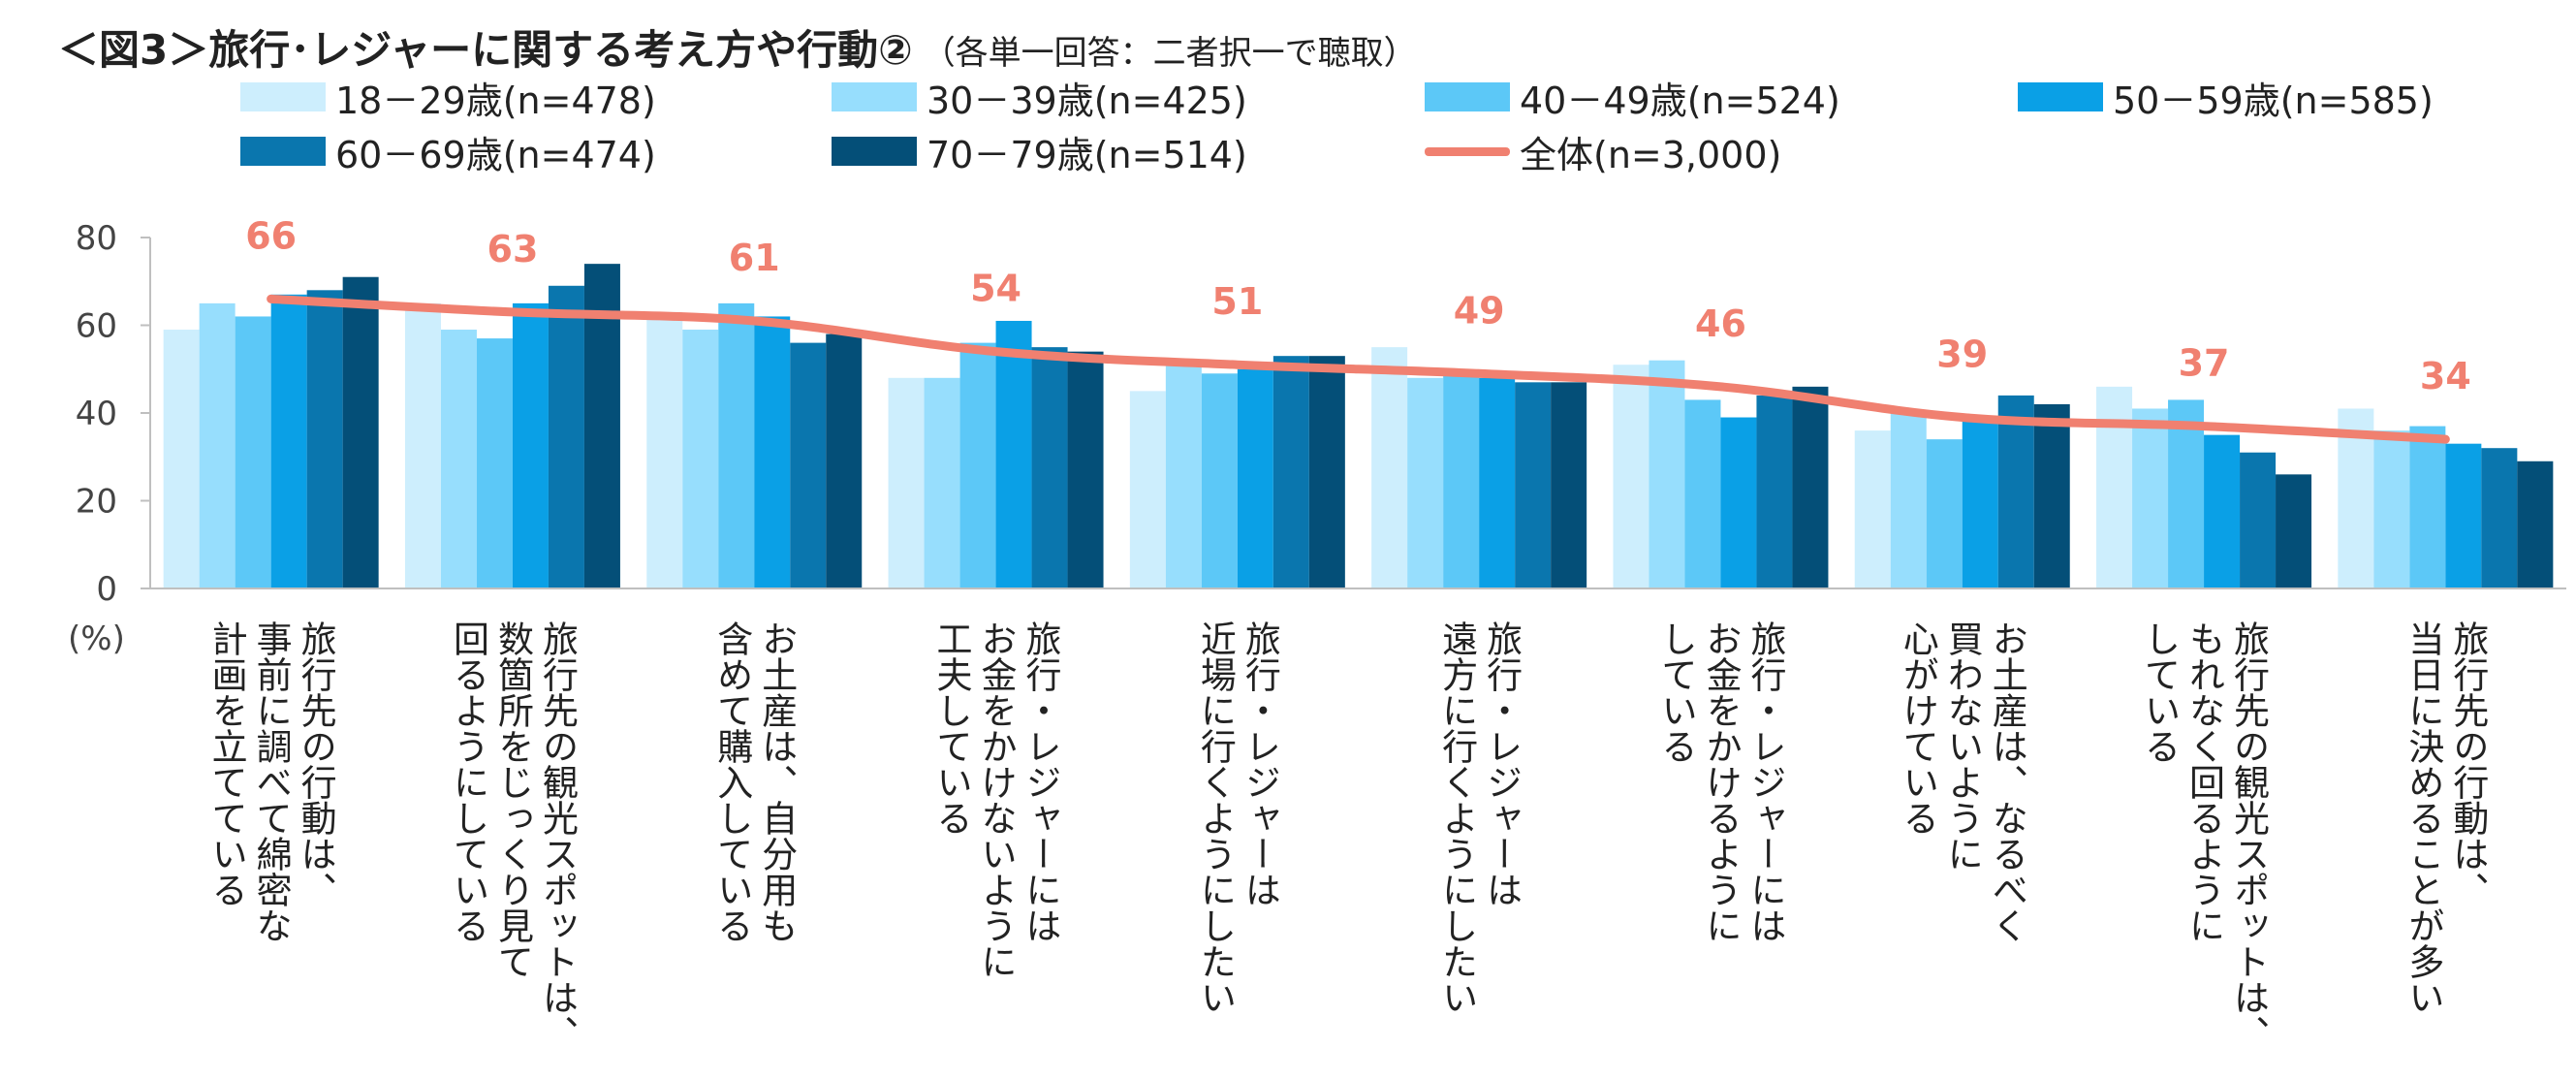 Image resolution: width=2576 pixels, height=1080 pixels. What do you see at coordinates (1720, 323) in the screenshot?
I see `overall-data-label: 46` at bounding box center [1720, 323].